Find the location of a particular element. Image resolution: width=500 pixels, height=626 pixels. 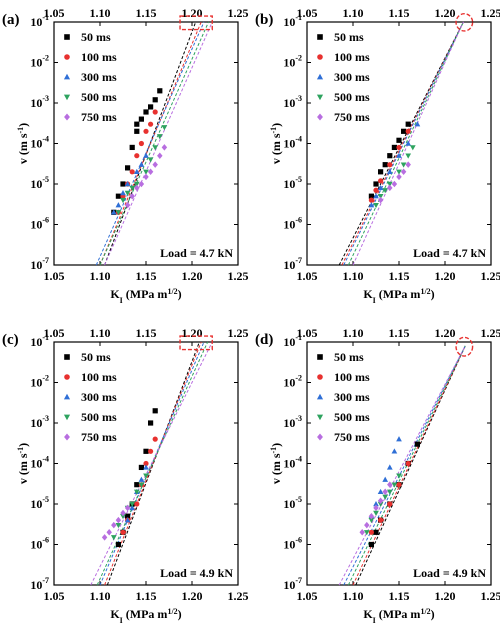

legend-label: 50 ms is located at coordinates (96, 357).